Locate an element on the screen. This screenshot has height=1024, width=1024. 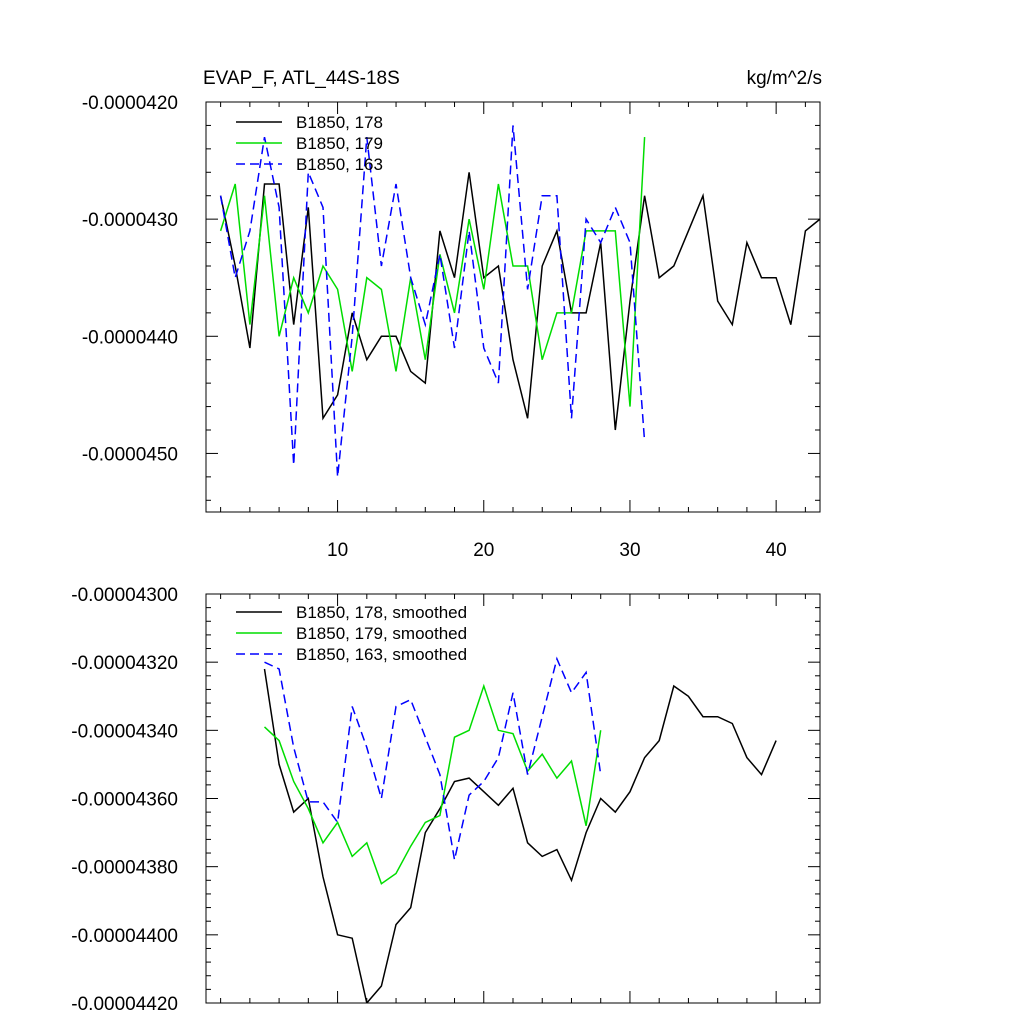
bottom-y-tick-label: -0.00004340 is located at coordinates (124, 731).